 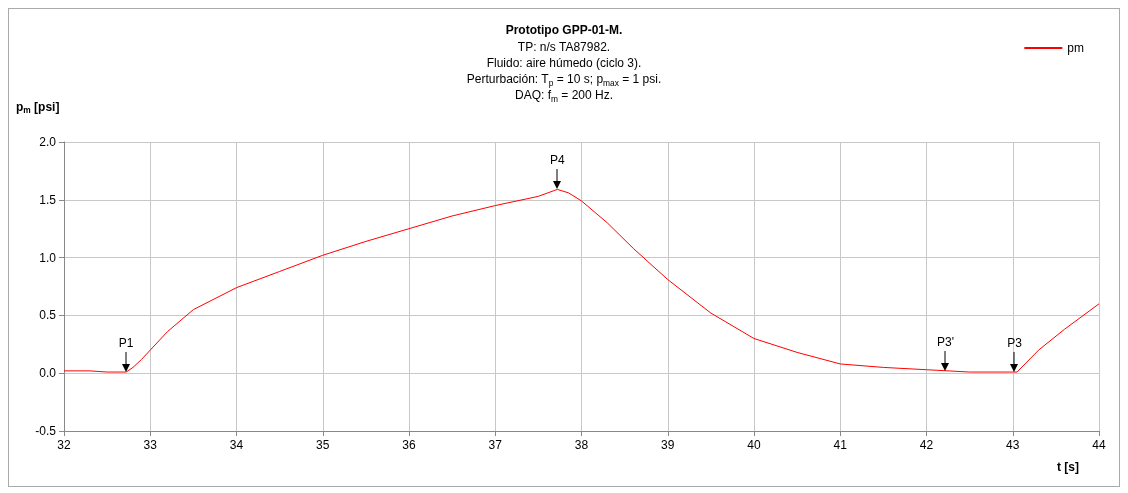 I want to click on y-tick-label: 0.0, so click(x=48, y=373).